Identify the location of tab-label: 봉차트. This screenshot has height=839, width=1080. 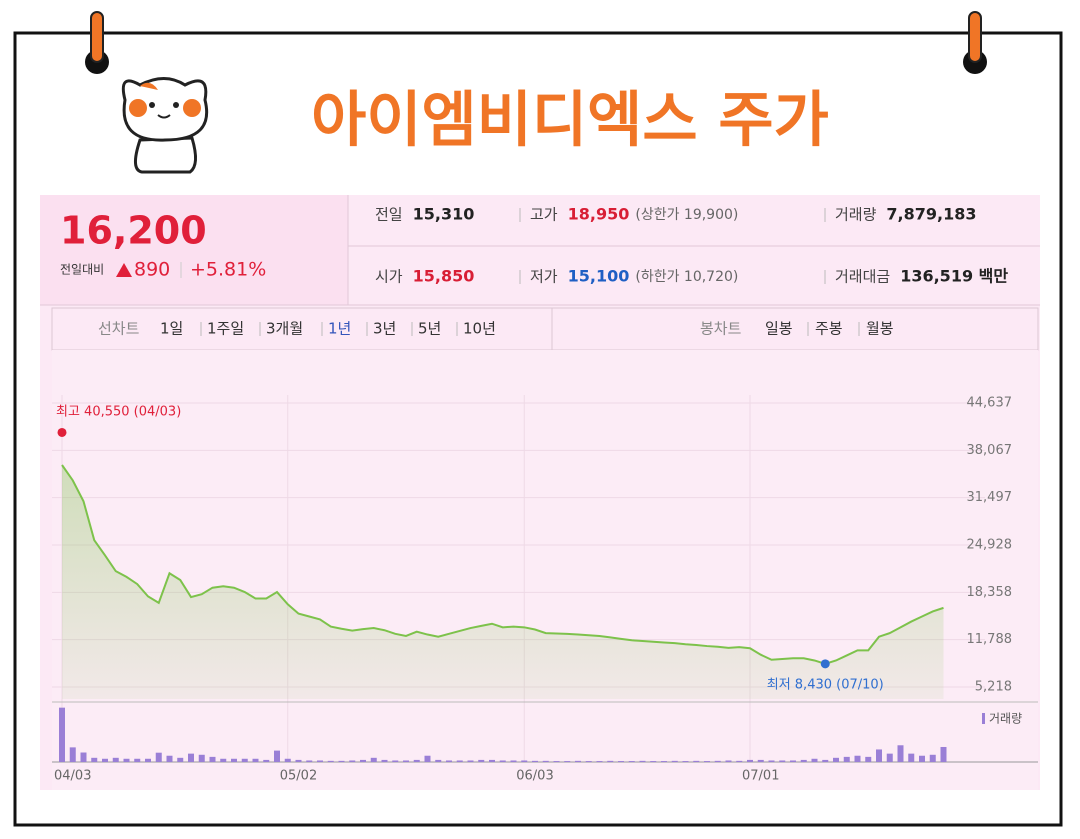
(721, 329).